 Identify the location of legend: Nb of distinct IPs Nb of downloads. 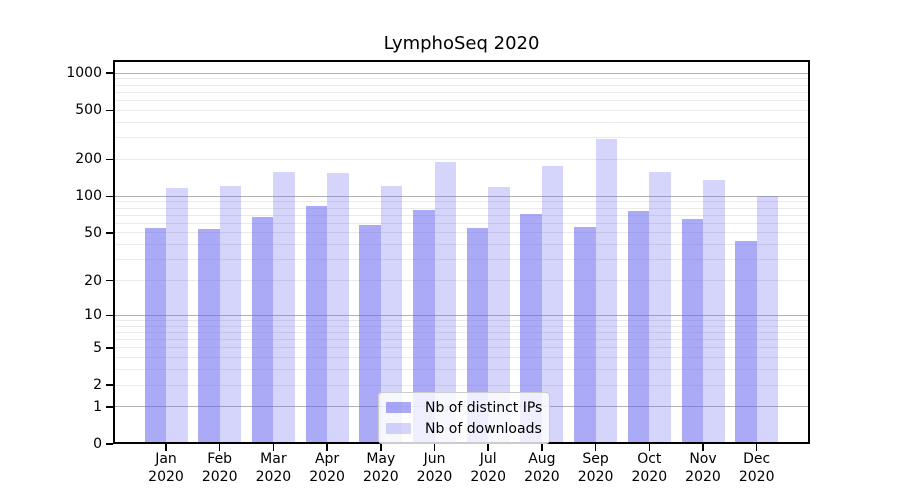
(464, 418).